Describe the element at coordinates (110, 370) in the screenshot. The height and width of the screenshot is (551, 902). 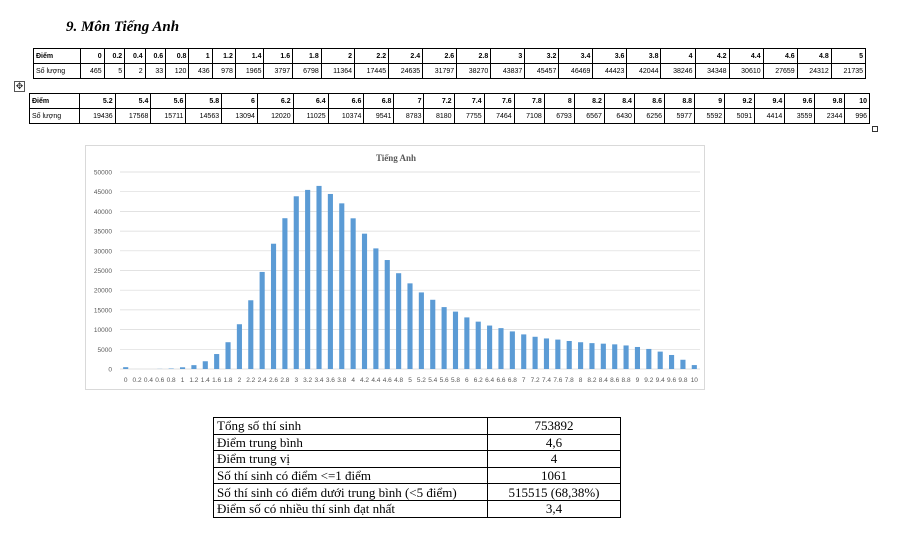
I see `y-tick-label: 0` at that location.